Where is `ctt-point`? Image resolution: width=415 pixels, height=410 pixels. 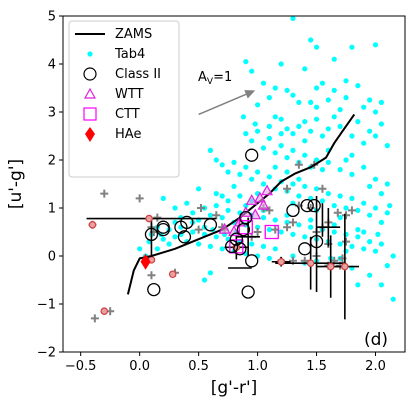 ctt-point is located at coordinates (245, 227).